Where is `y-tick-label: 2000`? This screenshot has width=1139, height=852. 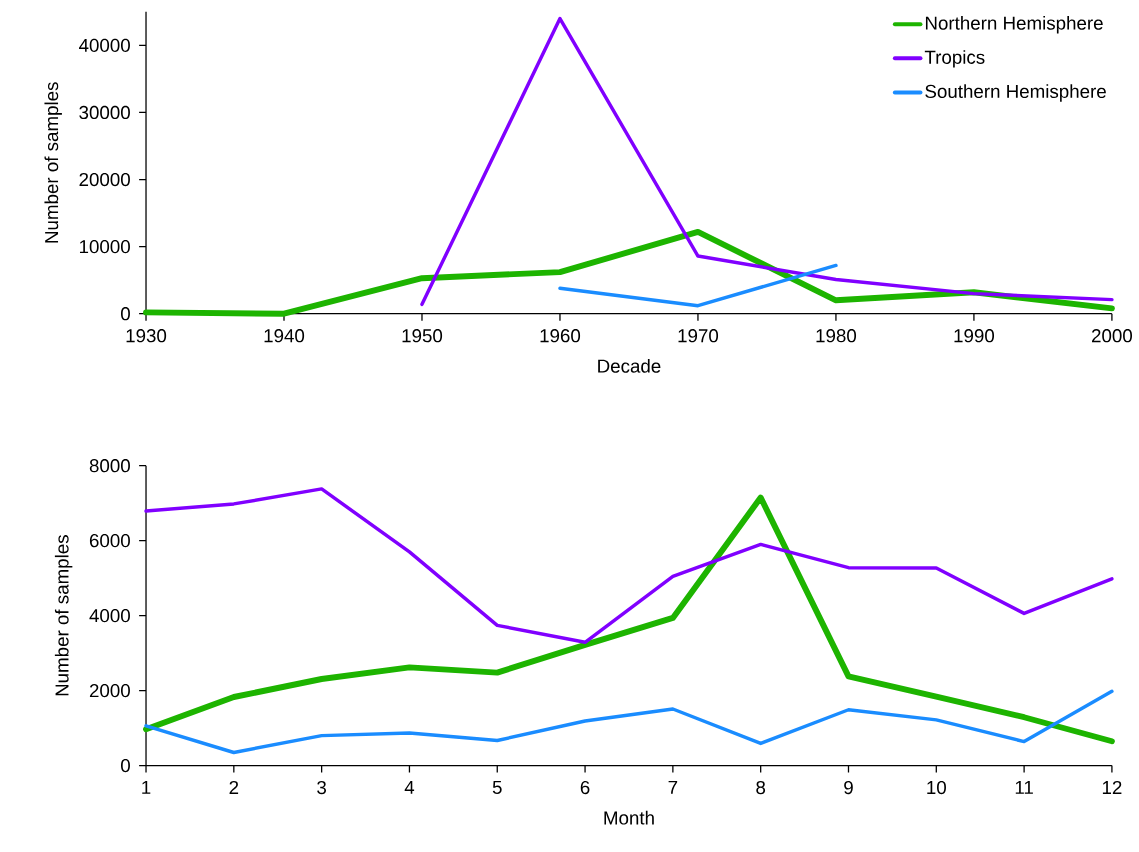
y-tick-label: 2000 is located at coordinates (109, 690).